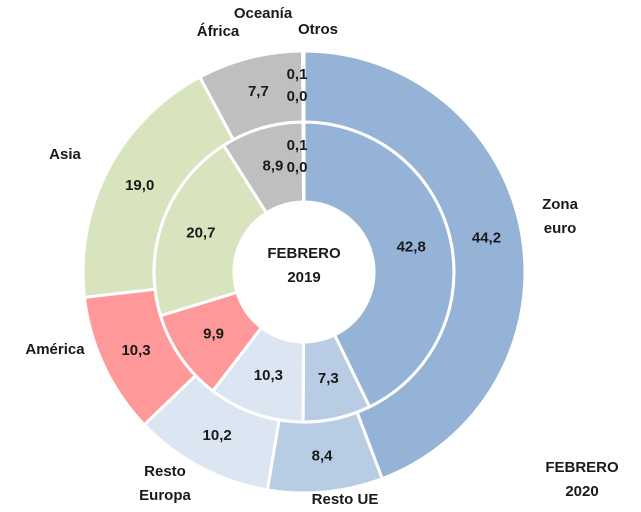 The image size is (641, 512). What do you see at coordinates (323, 456) in the screenshot?
I see `value-label: 8,4` at bounding box center [323, 456].